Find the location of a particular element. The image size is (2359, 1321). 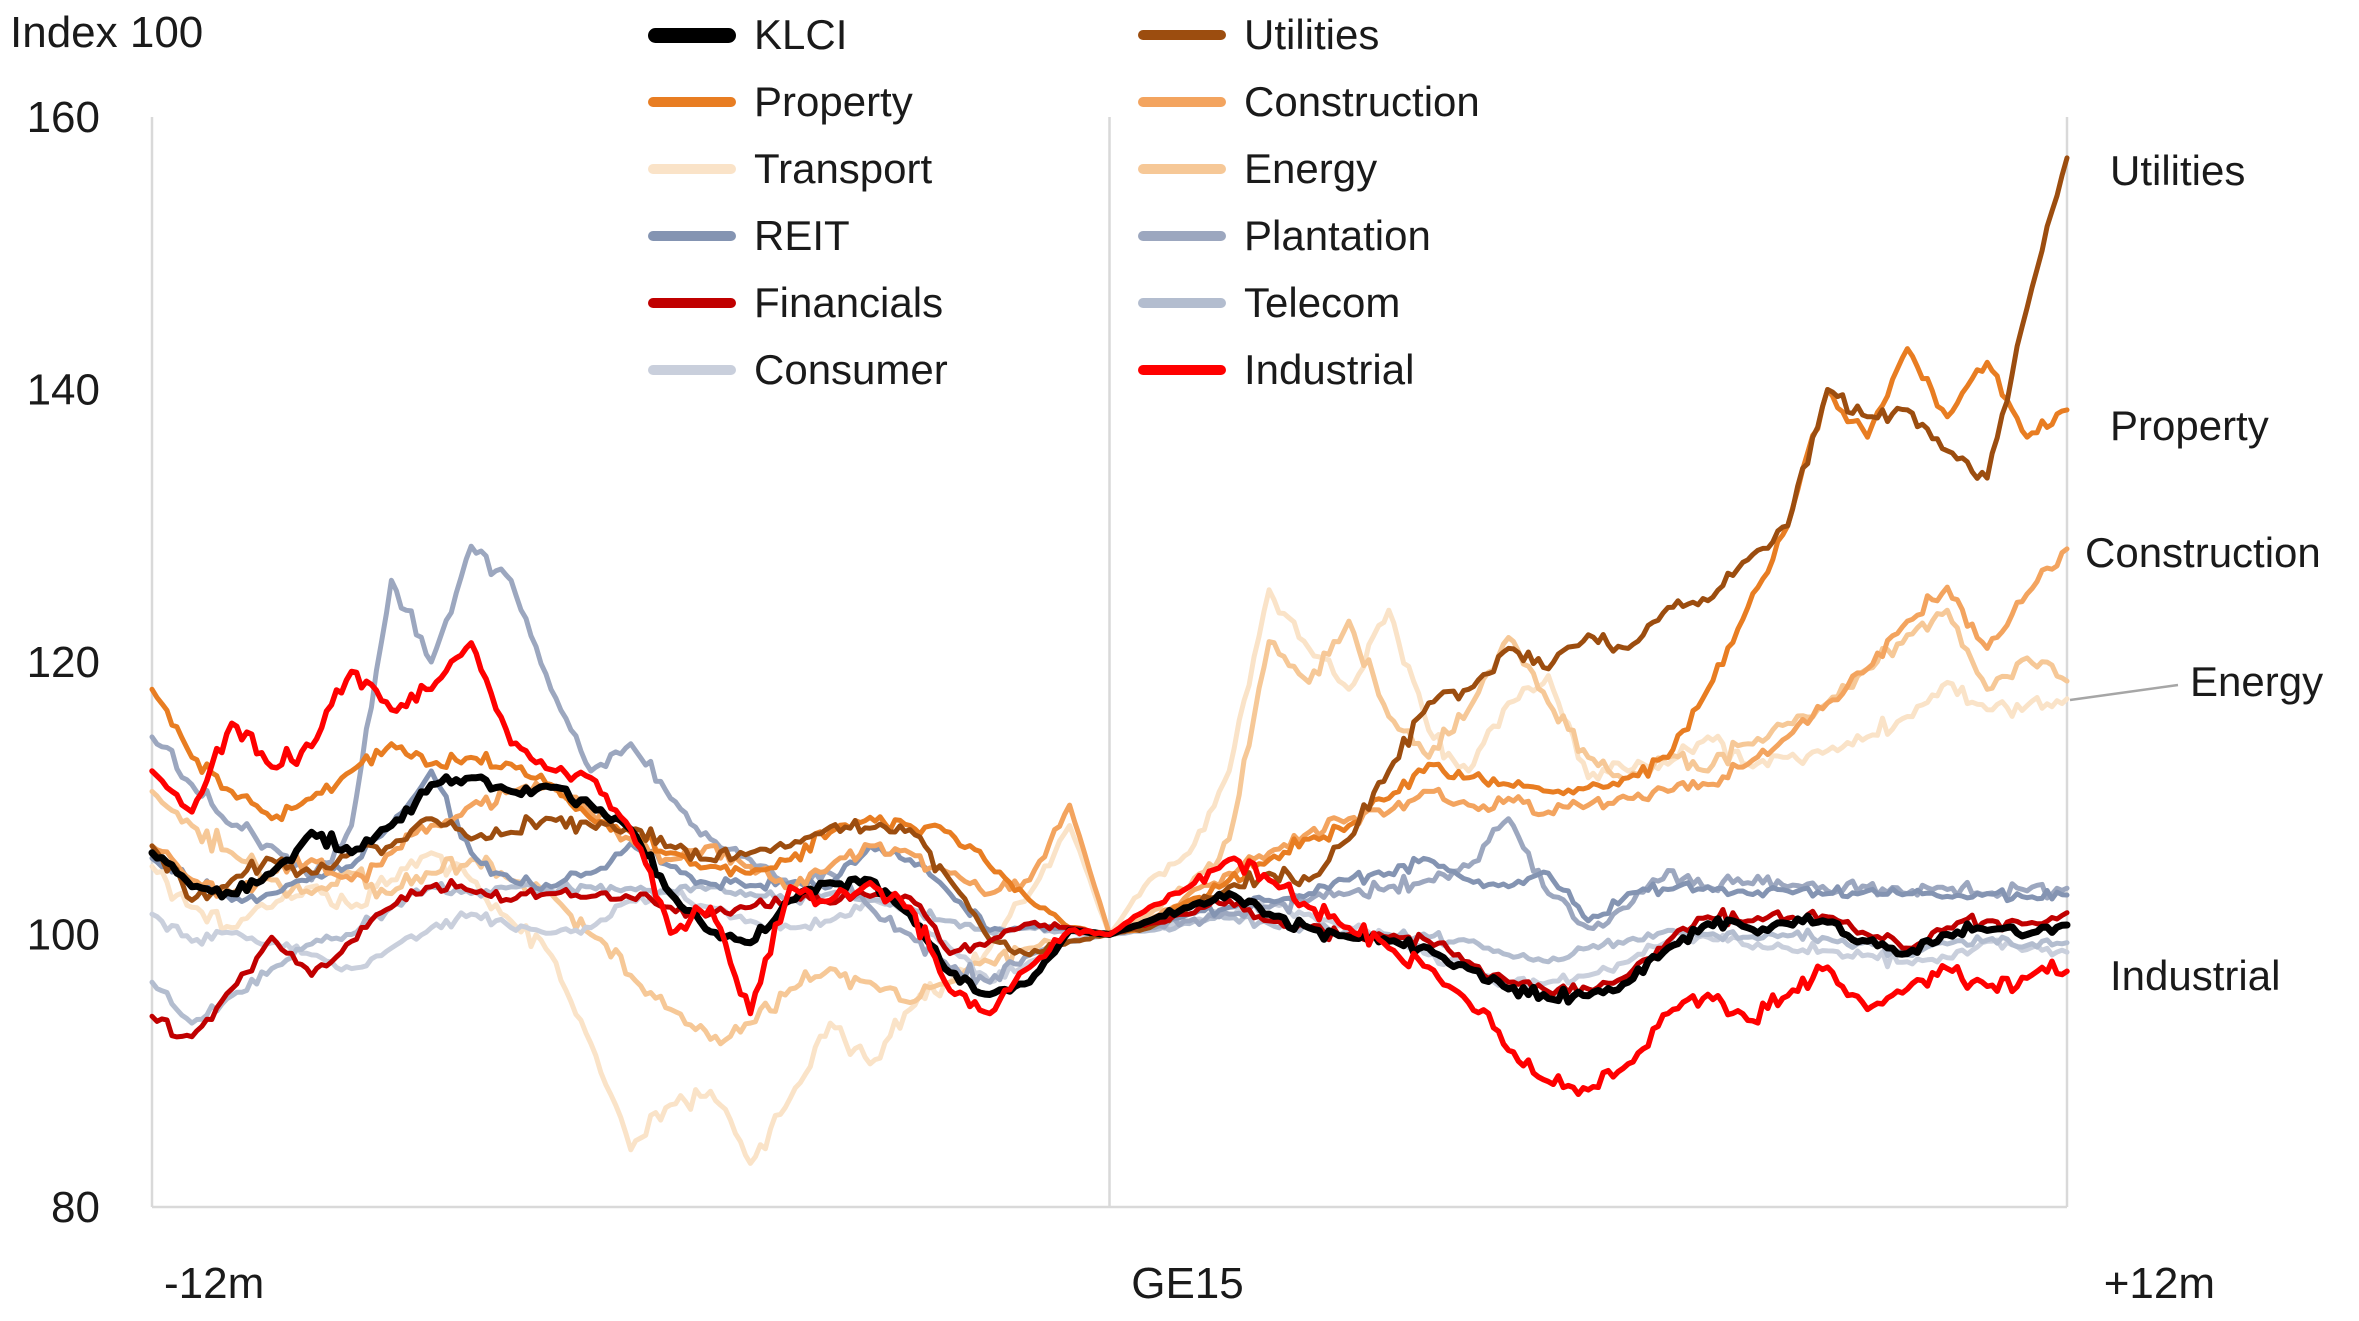

legend-item-property: Property is located at coordinates (780, 102).